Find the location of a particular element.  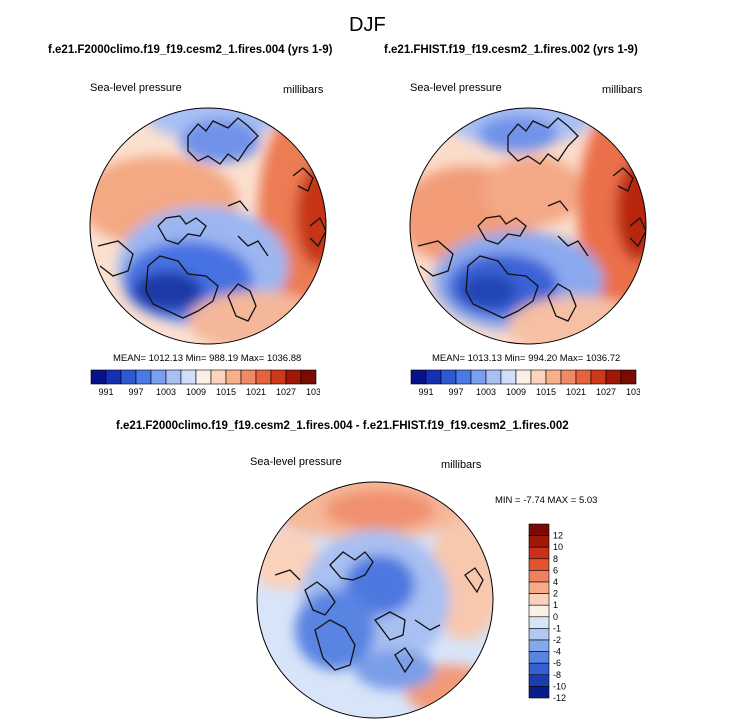

panel3-colorbar-tick-label: -6 is located at coordinates (557, 663).